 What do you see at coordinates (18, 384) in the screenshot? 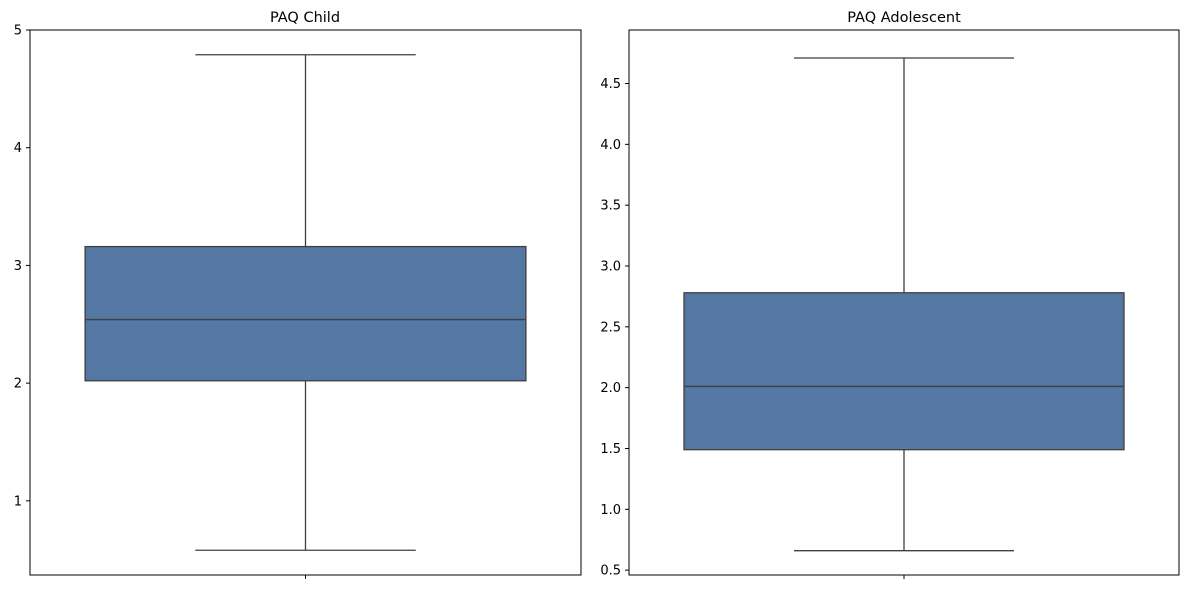
I see `y-tick-label: 2` at bounding box center [18, 384].